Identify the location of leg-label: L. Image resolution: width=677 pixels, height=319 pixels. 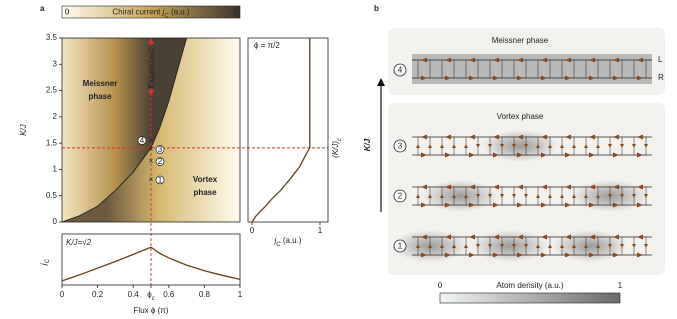
(660, 59).